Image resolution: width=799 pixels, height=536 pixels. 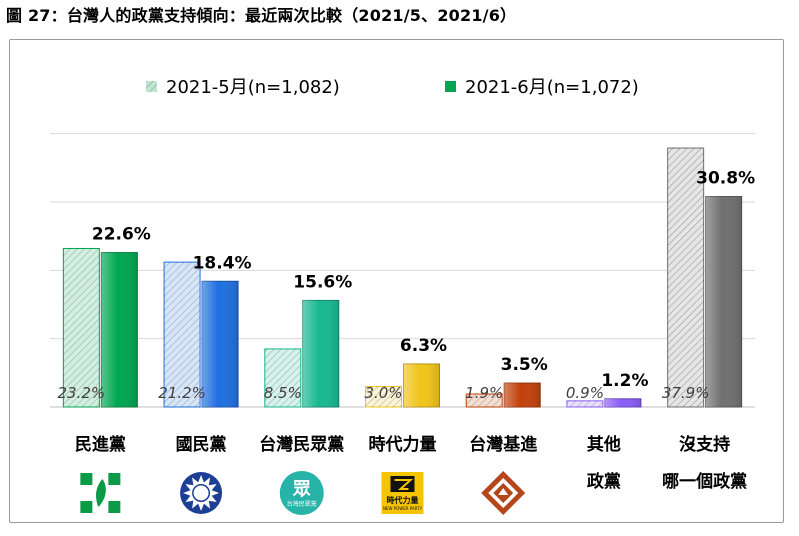 What do you see at coordinates (151, 86) in the screenshot?
I see `legend-swatch-hatch` at bounding box center [151, 86].